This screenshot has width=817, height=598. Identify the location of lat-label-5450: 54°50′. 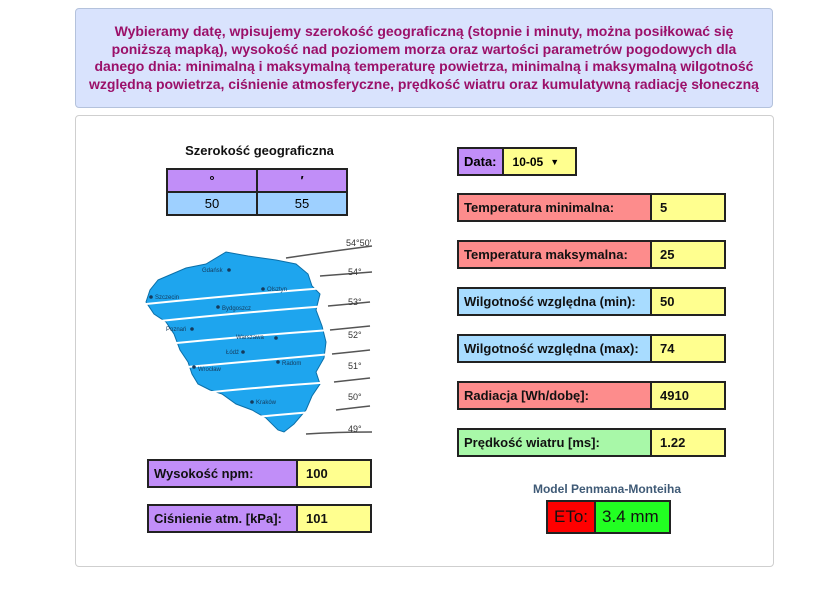
(359, 243).